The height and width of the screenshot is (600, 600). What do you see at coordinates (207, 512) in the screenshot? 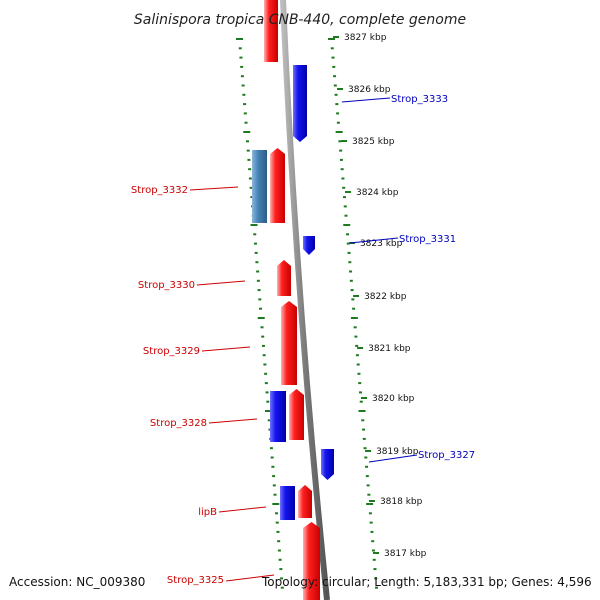
I see `gene-label: lipB` at bounding box center [207, 512].